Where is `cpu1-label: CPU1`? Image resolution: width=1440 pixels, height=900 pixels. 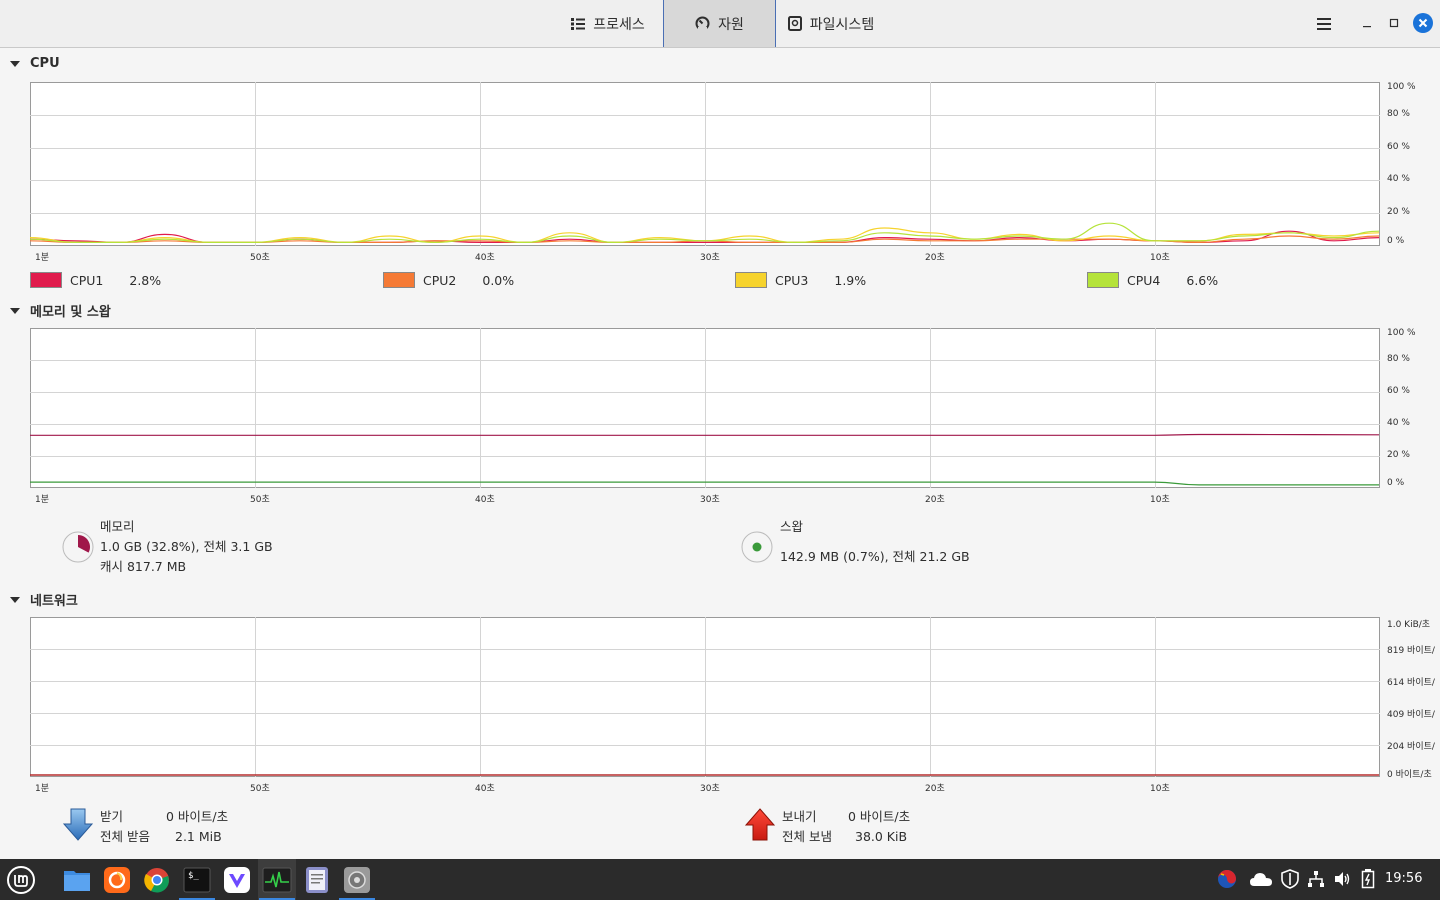
cpu1-label: CPU1 is located at coordinates (87, 280).